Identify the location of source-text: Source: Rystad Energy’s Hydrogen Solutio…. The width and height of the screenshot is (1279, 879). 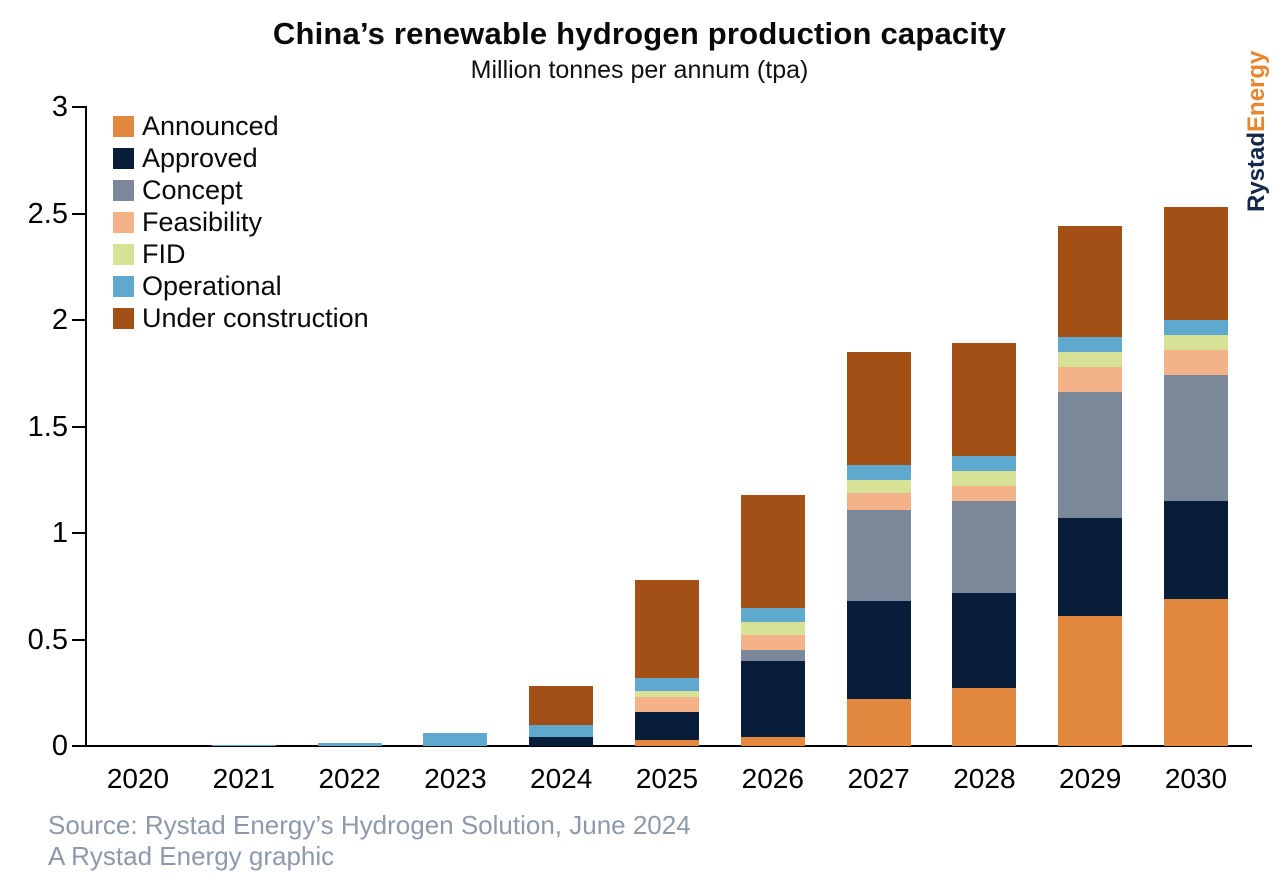
(369, 825).